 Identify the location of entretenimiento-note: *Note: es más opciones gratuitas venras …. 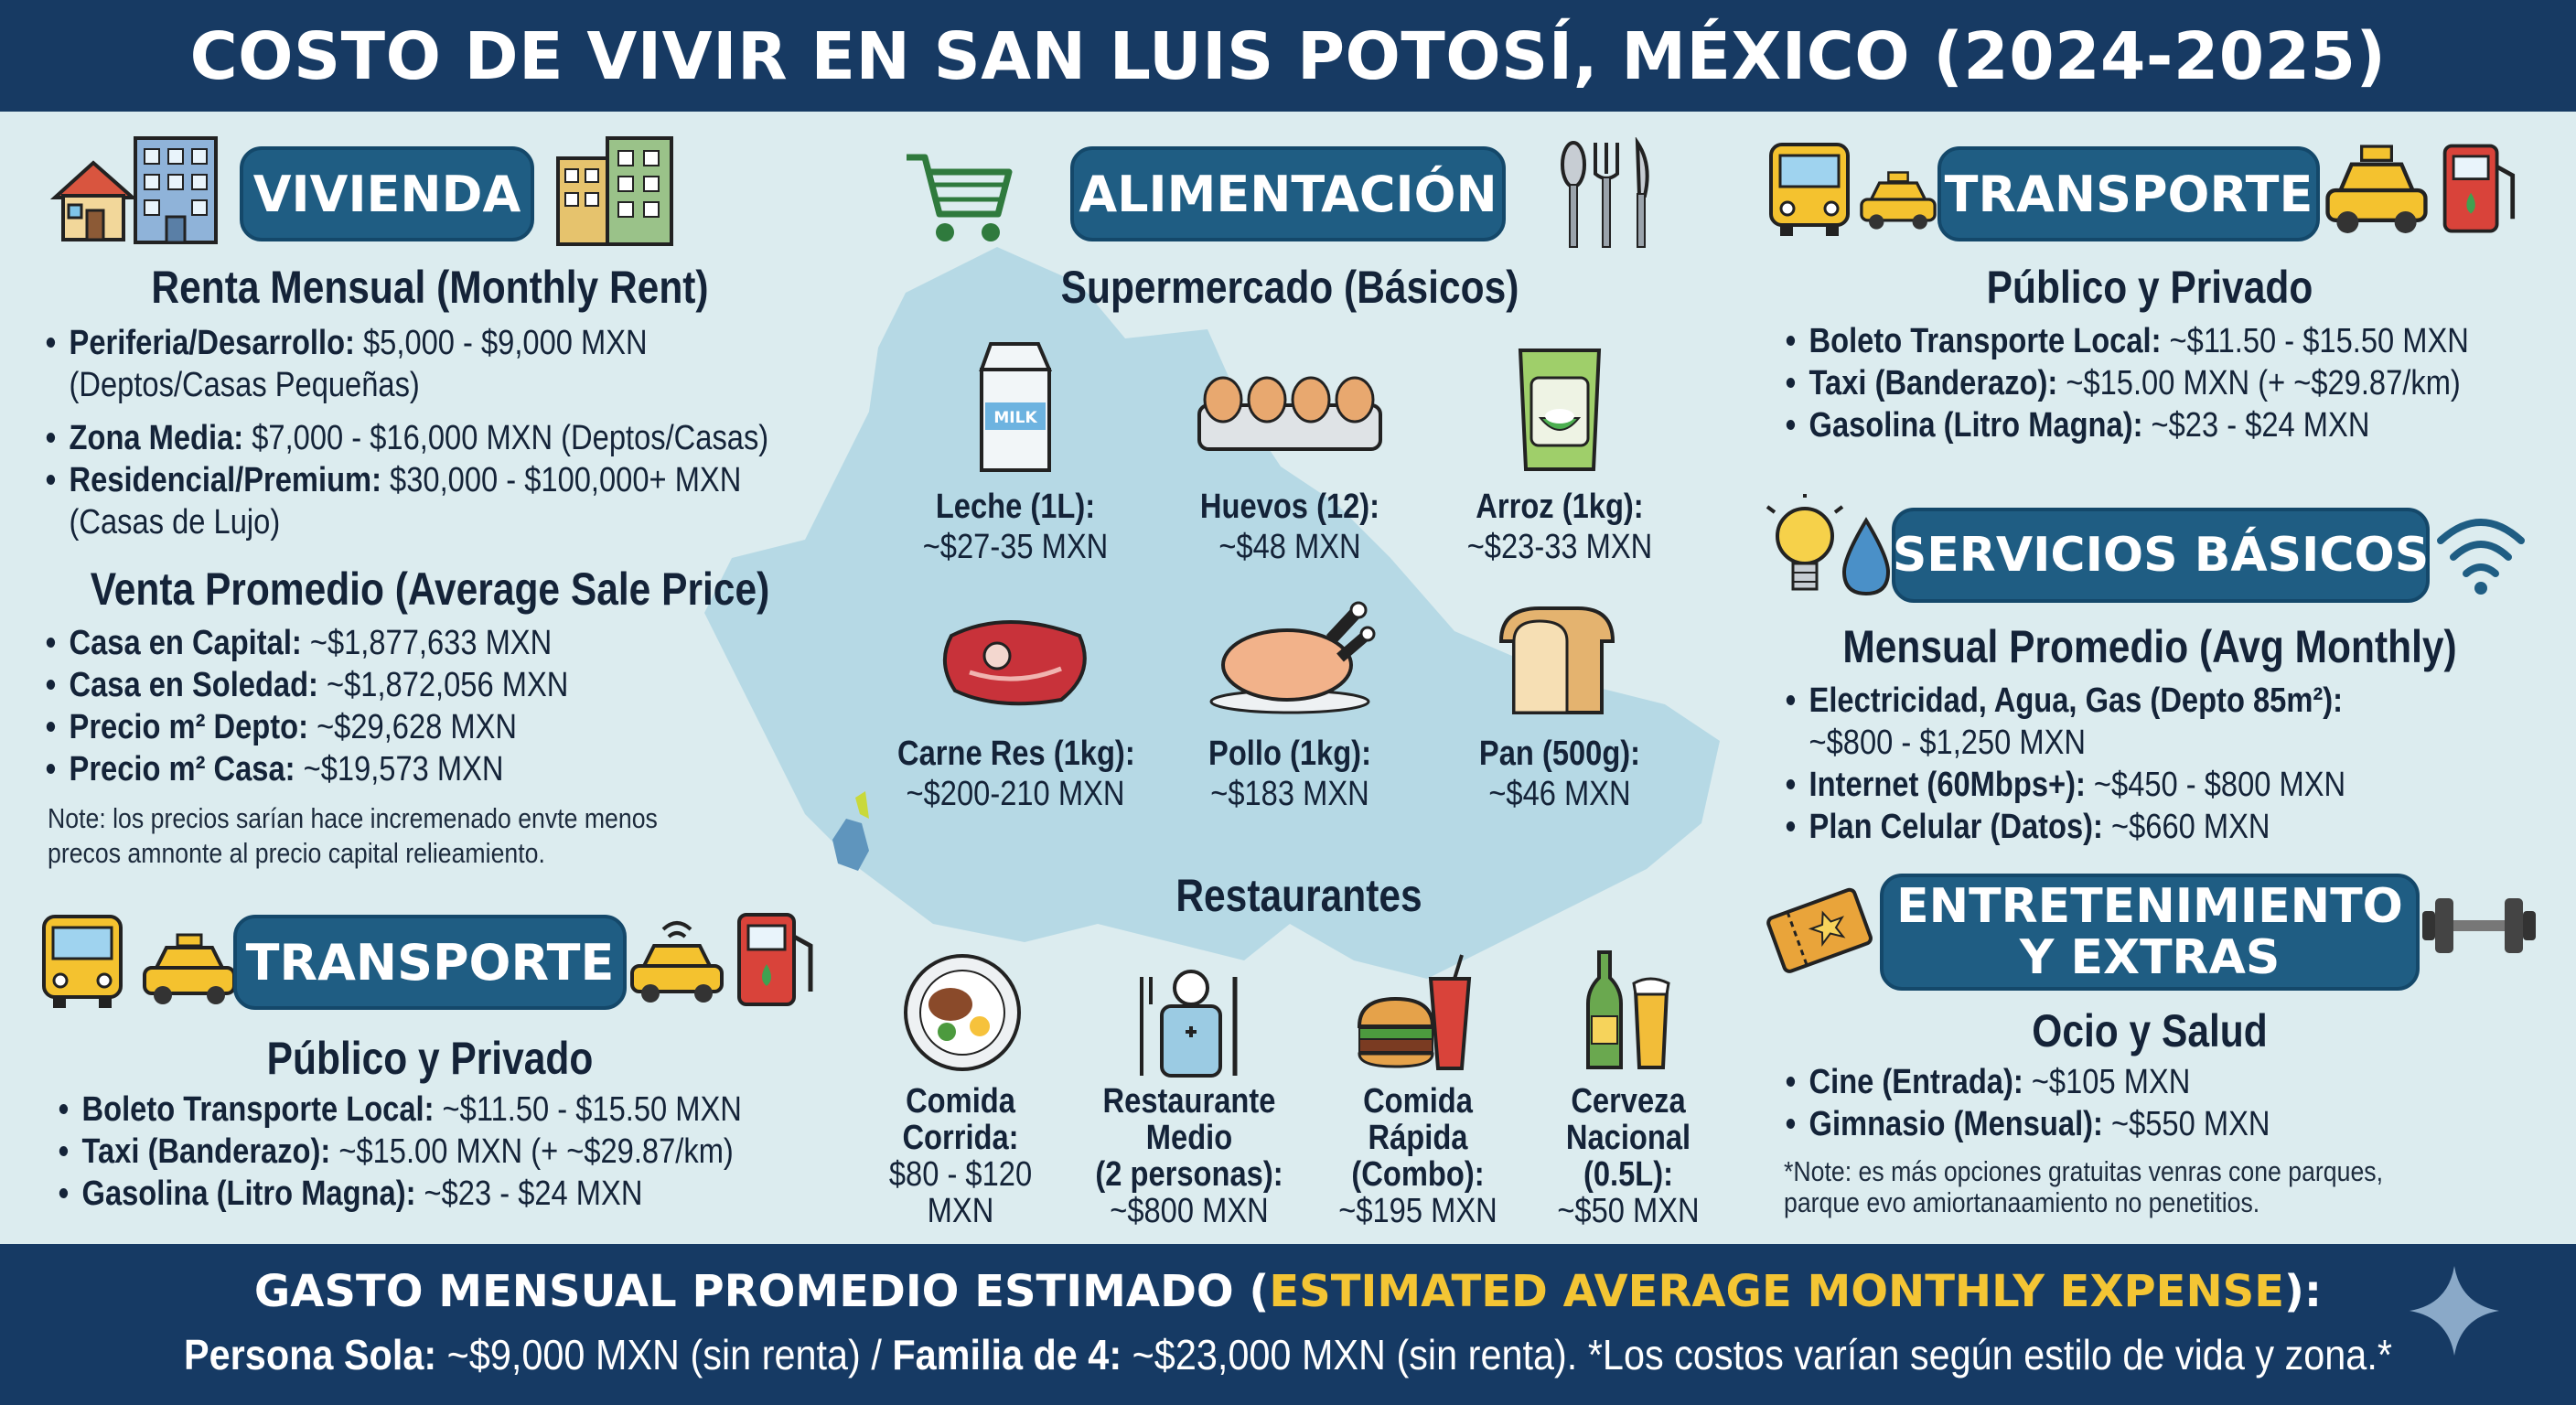
(2084, 1186).